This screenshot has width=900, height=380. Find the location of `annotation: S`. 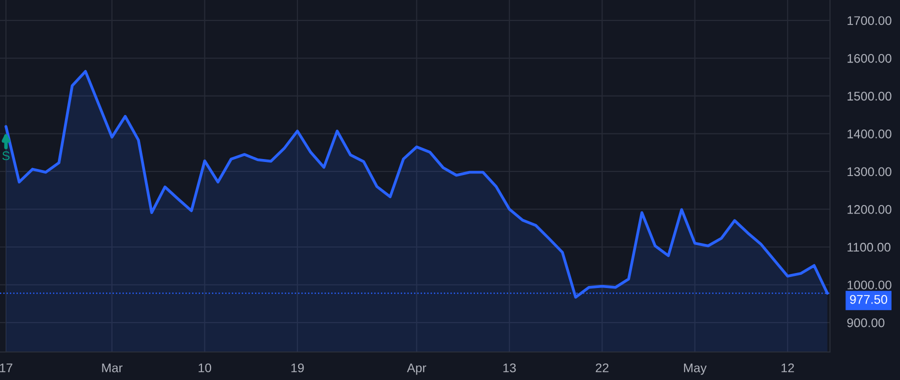

annotation: S is located at coordinates (6, 155).